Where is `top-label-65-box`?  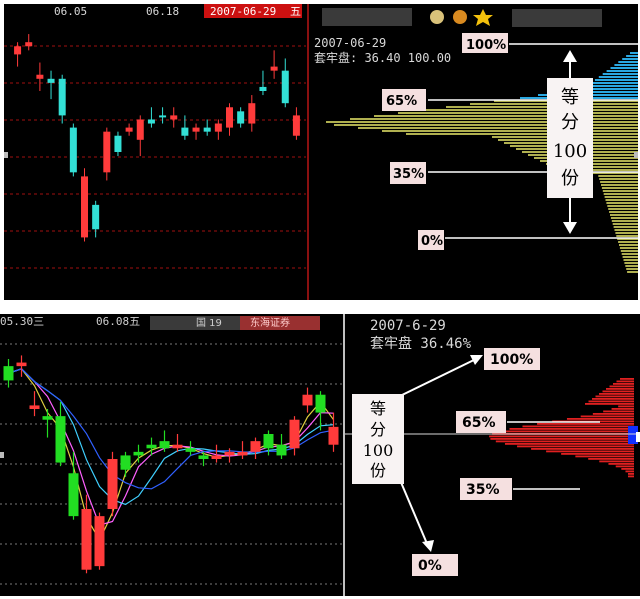 top-label-65-box is located at coordinates (404, 100).